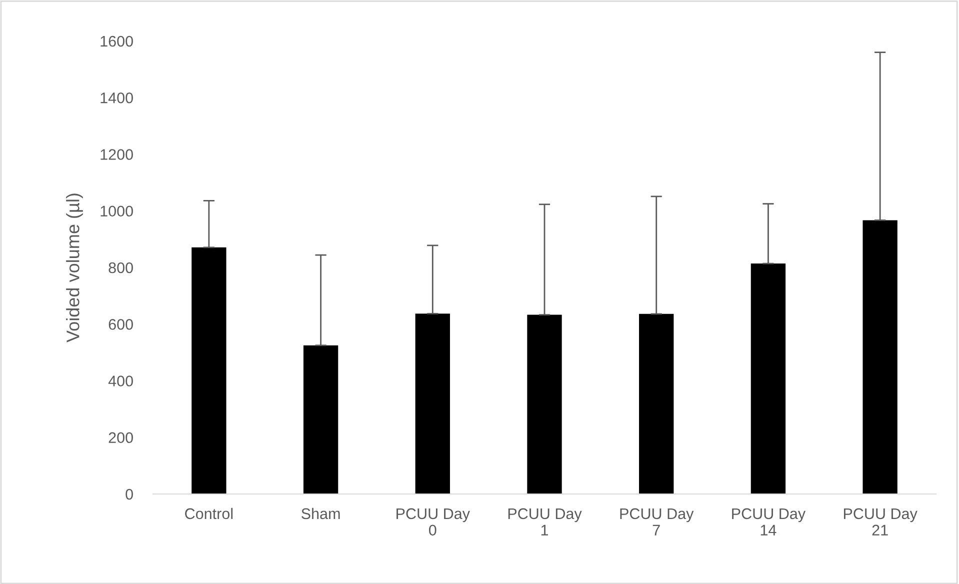 Image resolution: width=959 pixels, height=584 pixels. What do you see at coordinates (881, 522) in the screenshot?
I see `x-tick-label: PCUU Day 21` at bounding box center [881, 522].